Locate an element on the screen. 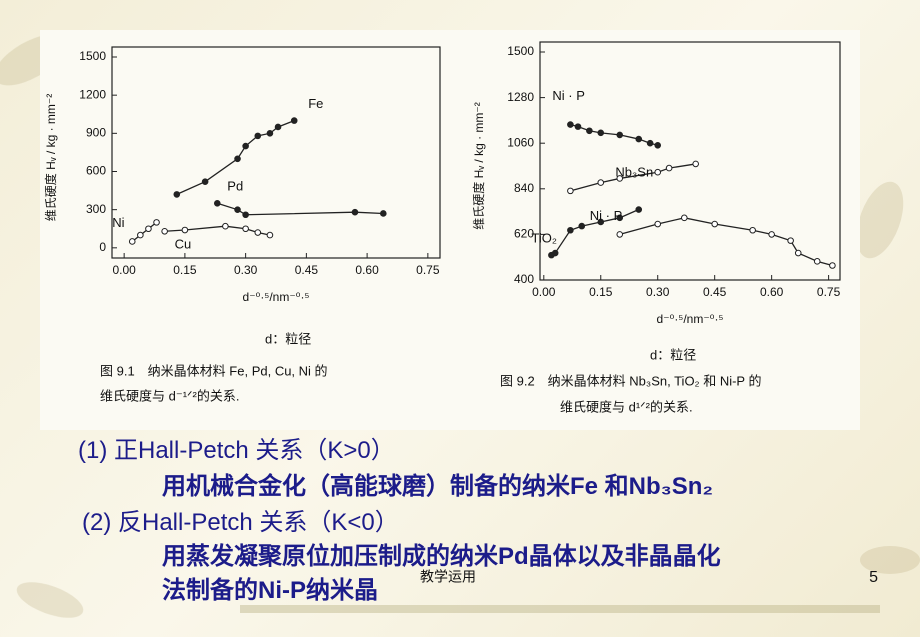 This screenshot has height=637, width=920. y-tick-label: 300 is located at coordinates (96, 209).